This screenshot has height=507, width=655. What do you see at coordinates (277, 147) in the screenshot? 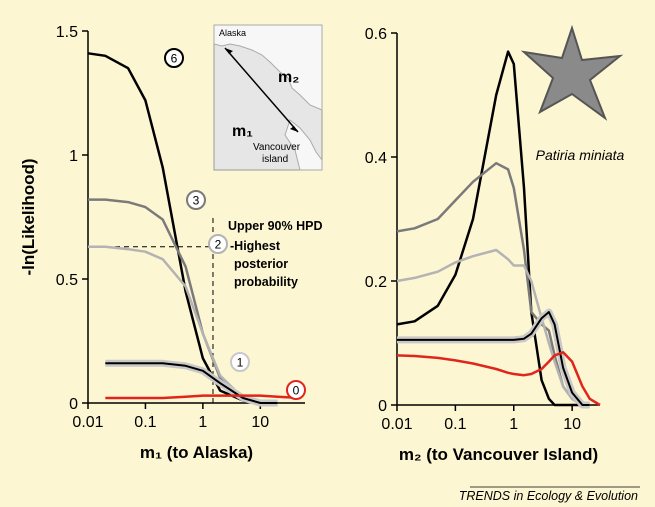
I see `map-label: Vancouver` at bounding box center [277, 147].